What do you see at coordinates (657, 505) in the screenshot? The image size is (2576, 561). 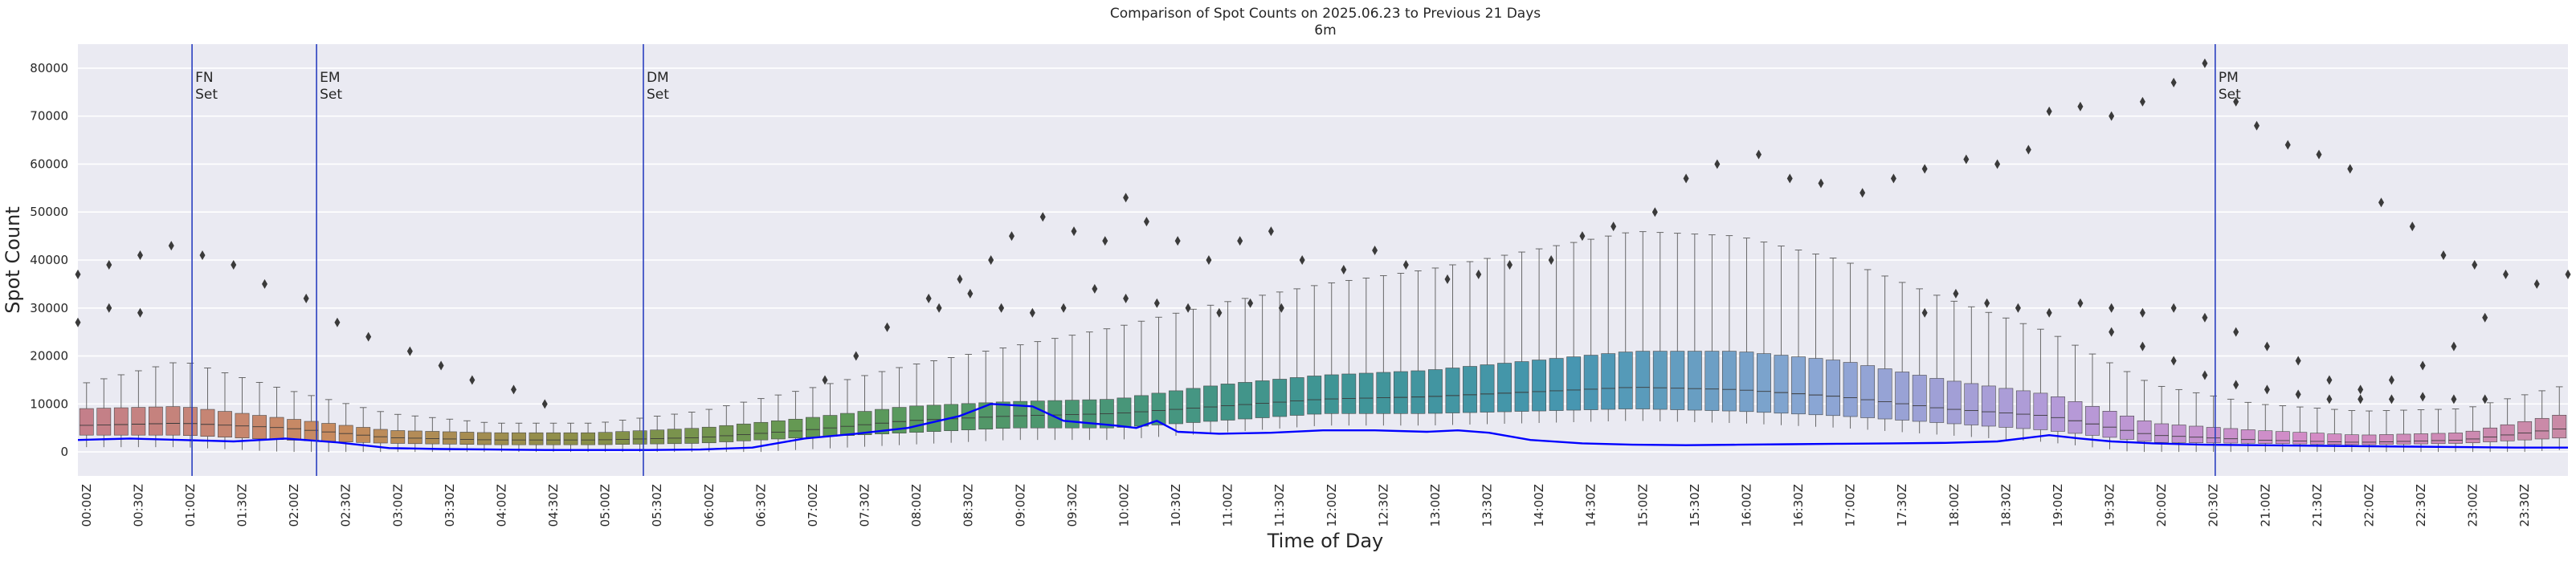 I see `x-tick-label: 05:30Z` at bounding box center [657, 505].